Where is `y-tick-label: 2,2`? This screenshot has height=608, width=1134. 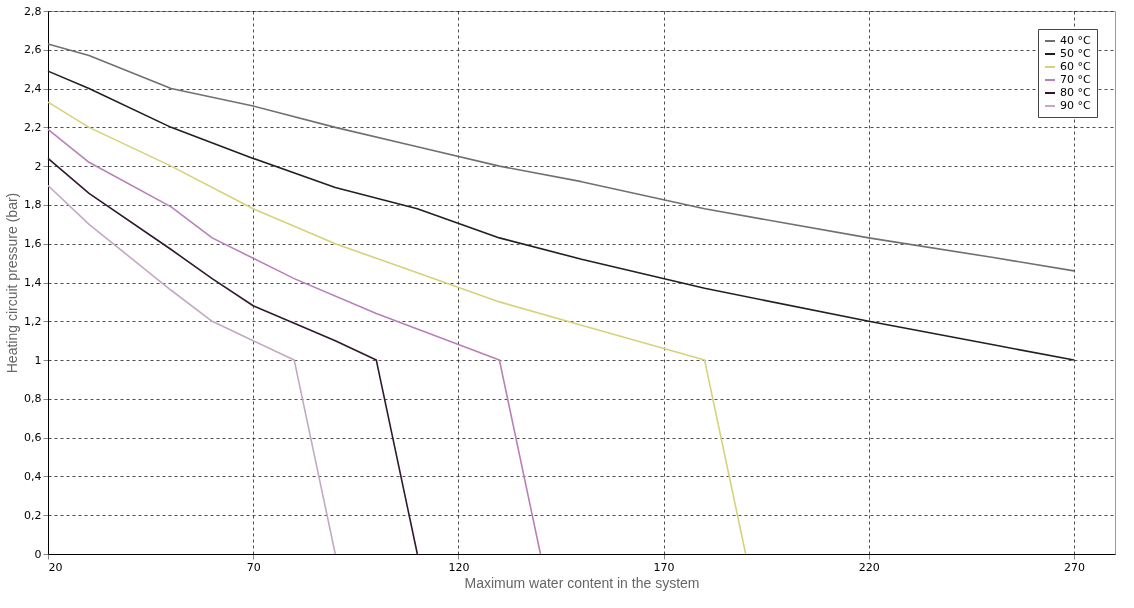
y-tick-label: 2,2 is located at coordinates (33, 127).